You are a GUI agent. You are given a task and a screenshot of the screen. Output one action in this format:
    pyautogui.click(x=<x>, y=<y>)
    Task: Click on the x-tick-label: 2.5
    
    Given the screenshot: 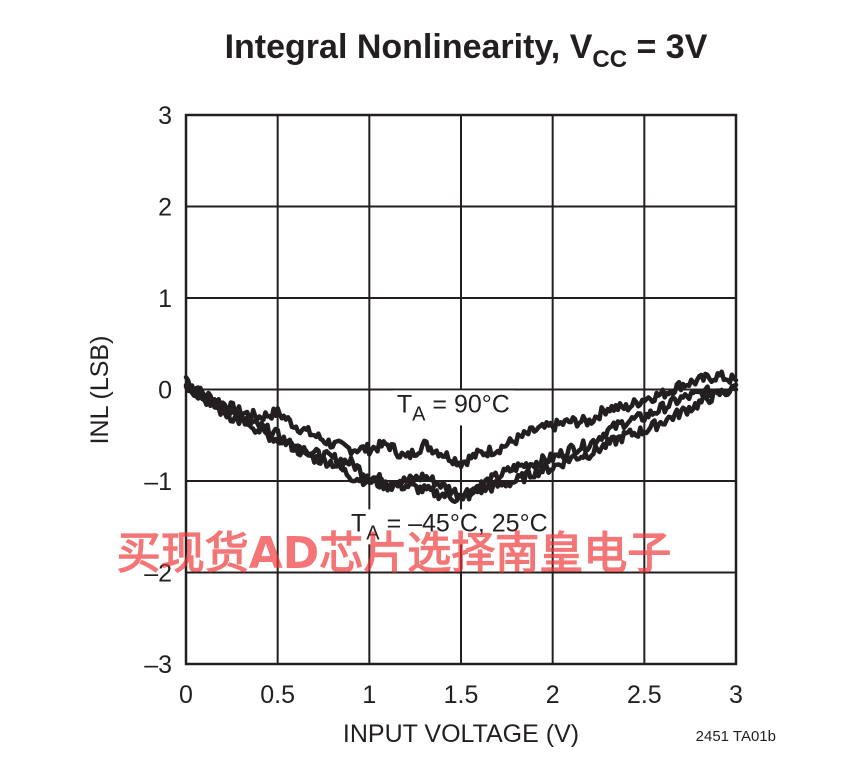 What is the action you would take?
    pyautogui.click(x=644, y=695)
    